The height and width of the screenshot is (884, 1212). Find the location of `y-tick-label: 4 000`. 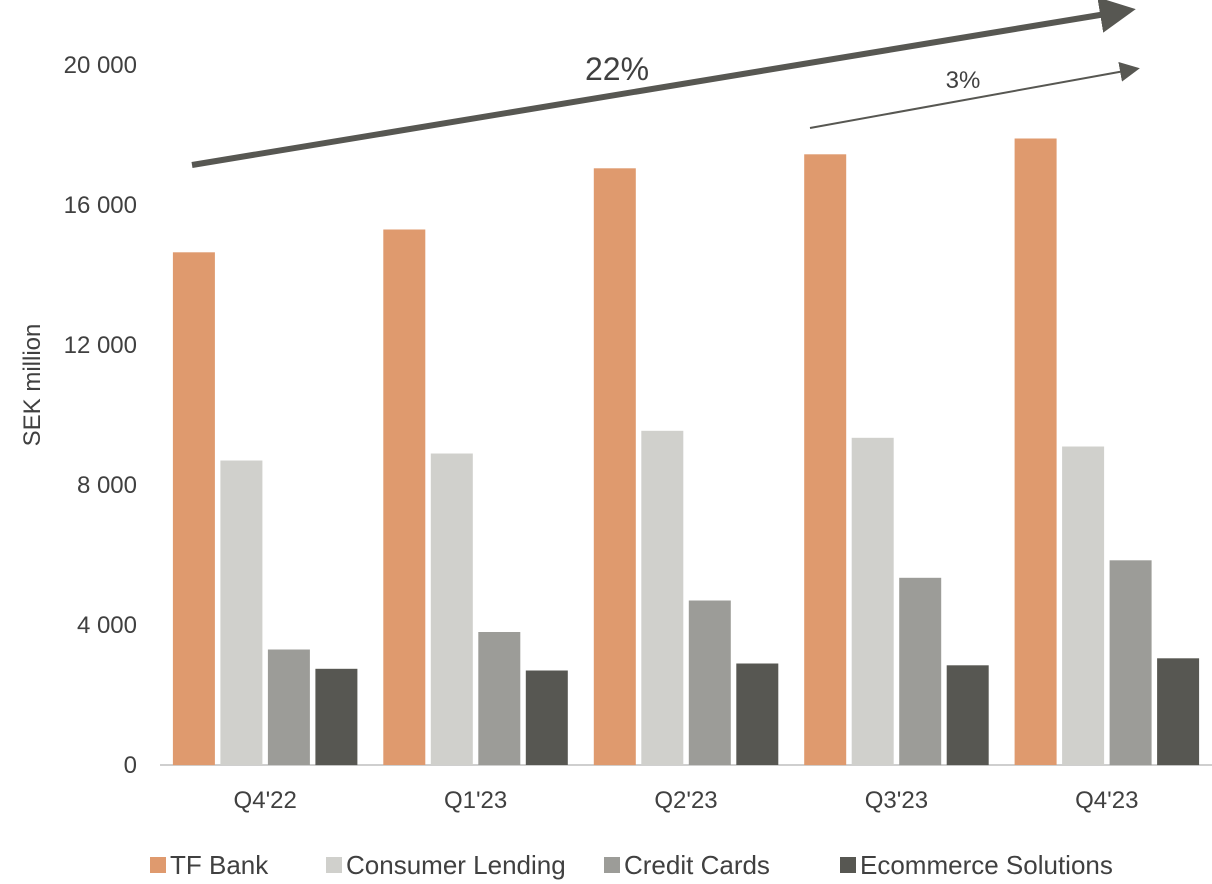

y-tick-label: 4 000 is located at coordinates (107, 625).